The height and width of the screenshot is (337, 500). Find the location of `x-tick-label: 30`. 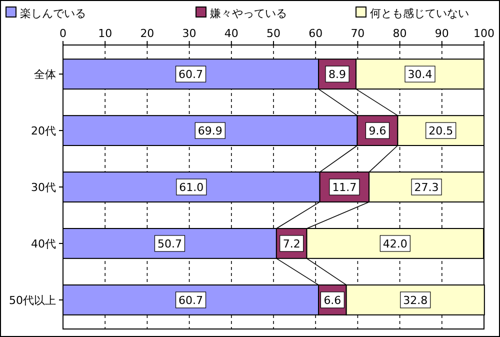

x-tick-label: 30 is located at coordinates (189, 33).